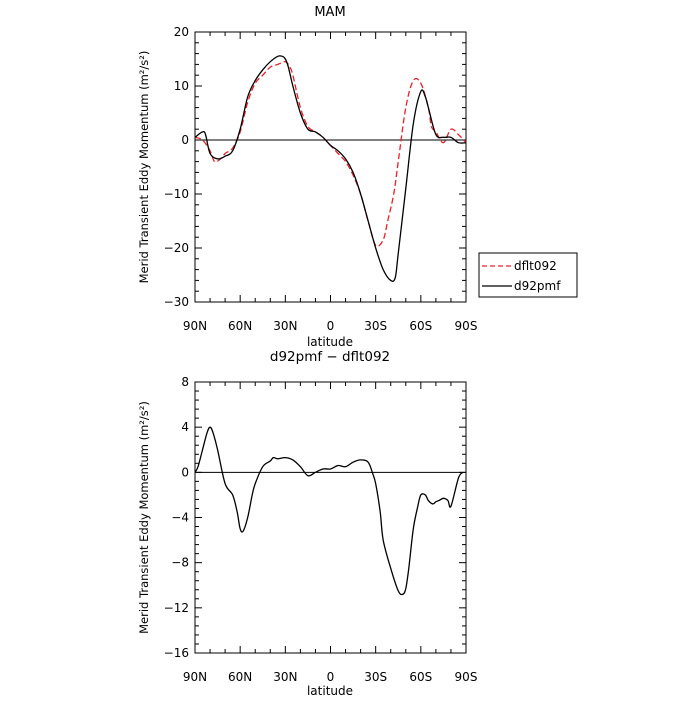  I want to click on y-tick-label: −16, so click(176, 653).